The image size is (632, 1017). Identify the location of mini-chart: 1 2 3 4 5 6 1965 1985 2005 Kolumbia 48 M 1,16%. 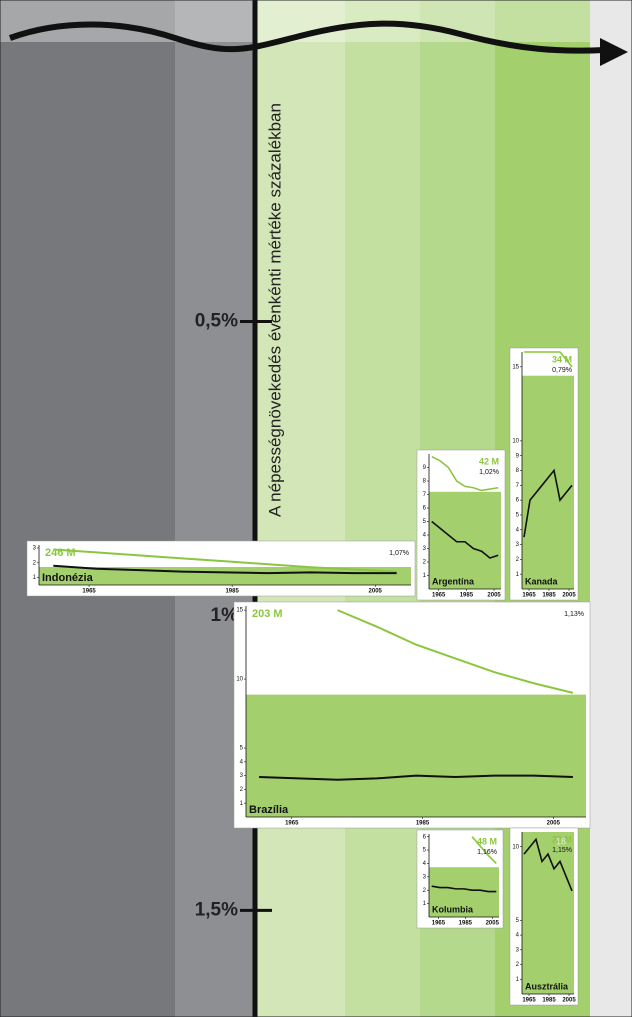
(460, 879).